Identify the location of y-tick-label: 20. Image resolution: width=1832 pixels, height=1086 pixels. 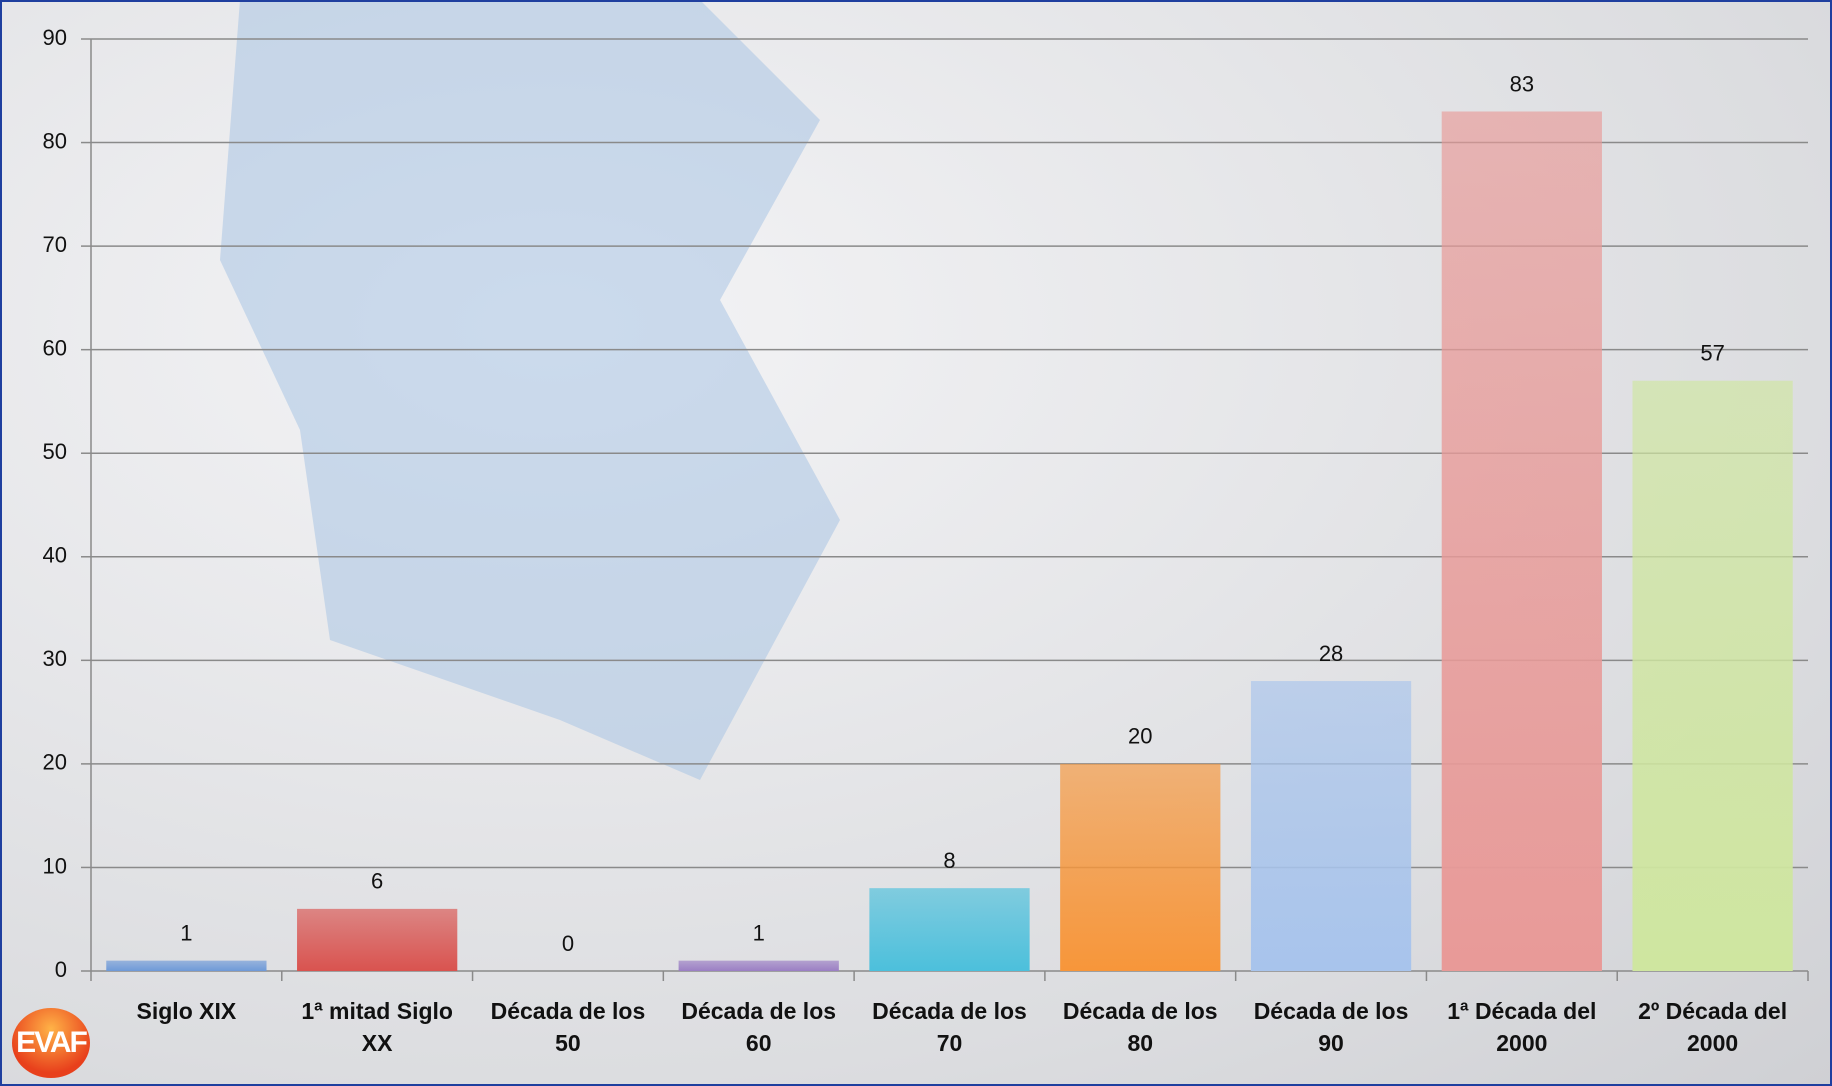
(55, 762).